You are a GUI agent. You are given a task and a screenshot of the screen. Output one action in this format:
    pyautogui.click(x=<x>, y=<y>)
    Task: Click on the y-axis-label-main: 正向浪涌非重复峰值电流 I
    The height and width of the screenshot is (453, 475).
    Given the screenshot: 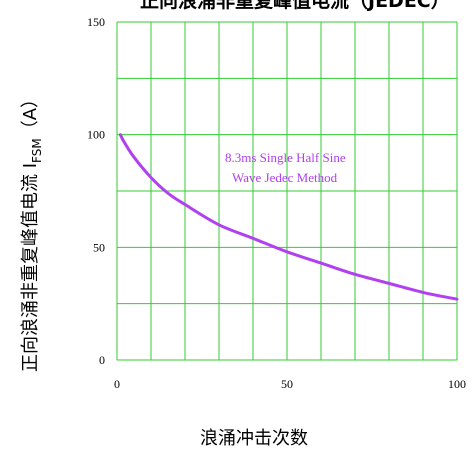 What is the action you would take?
    pyautogui.click(x=30, y=267)
    